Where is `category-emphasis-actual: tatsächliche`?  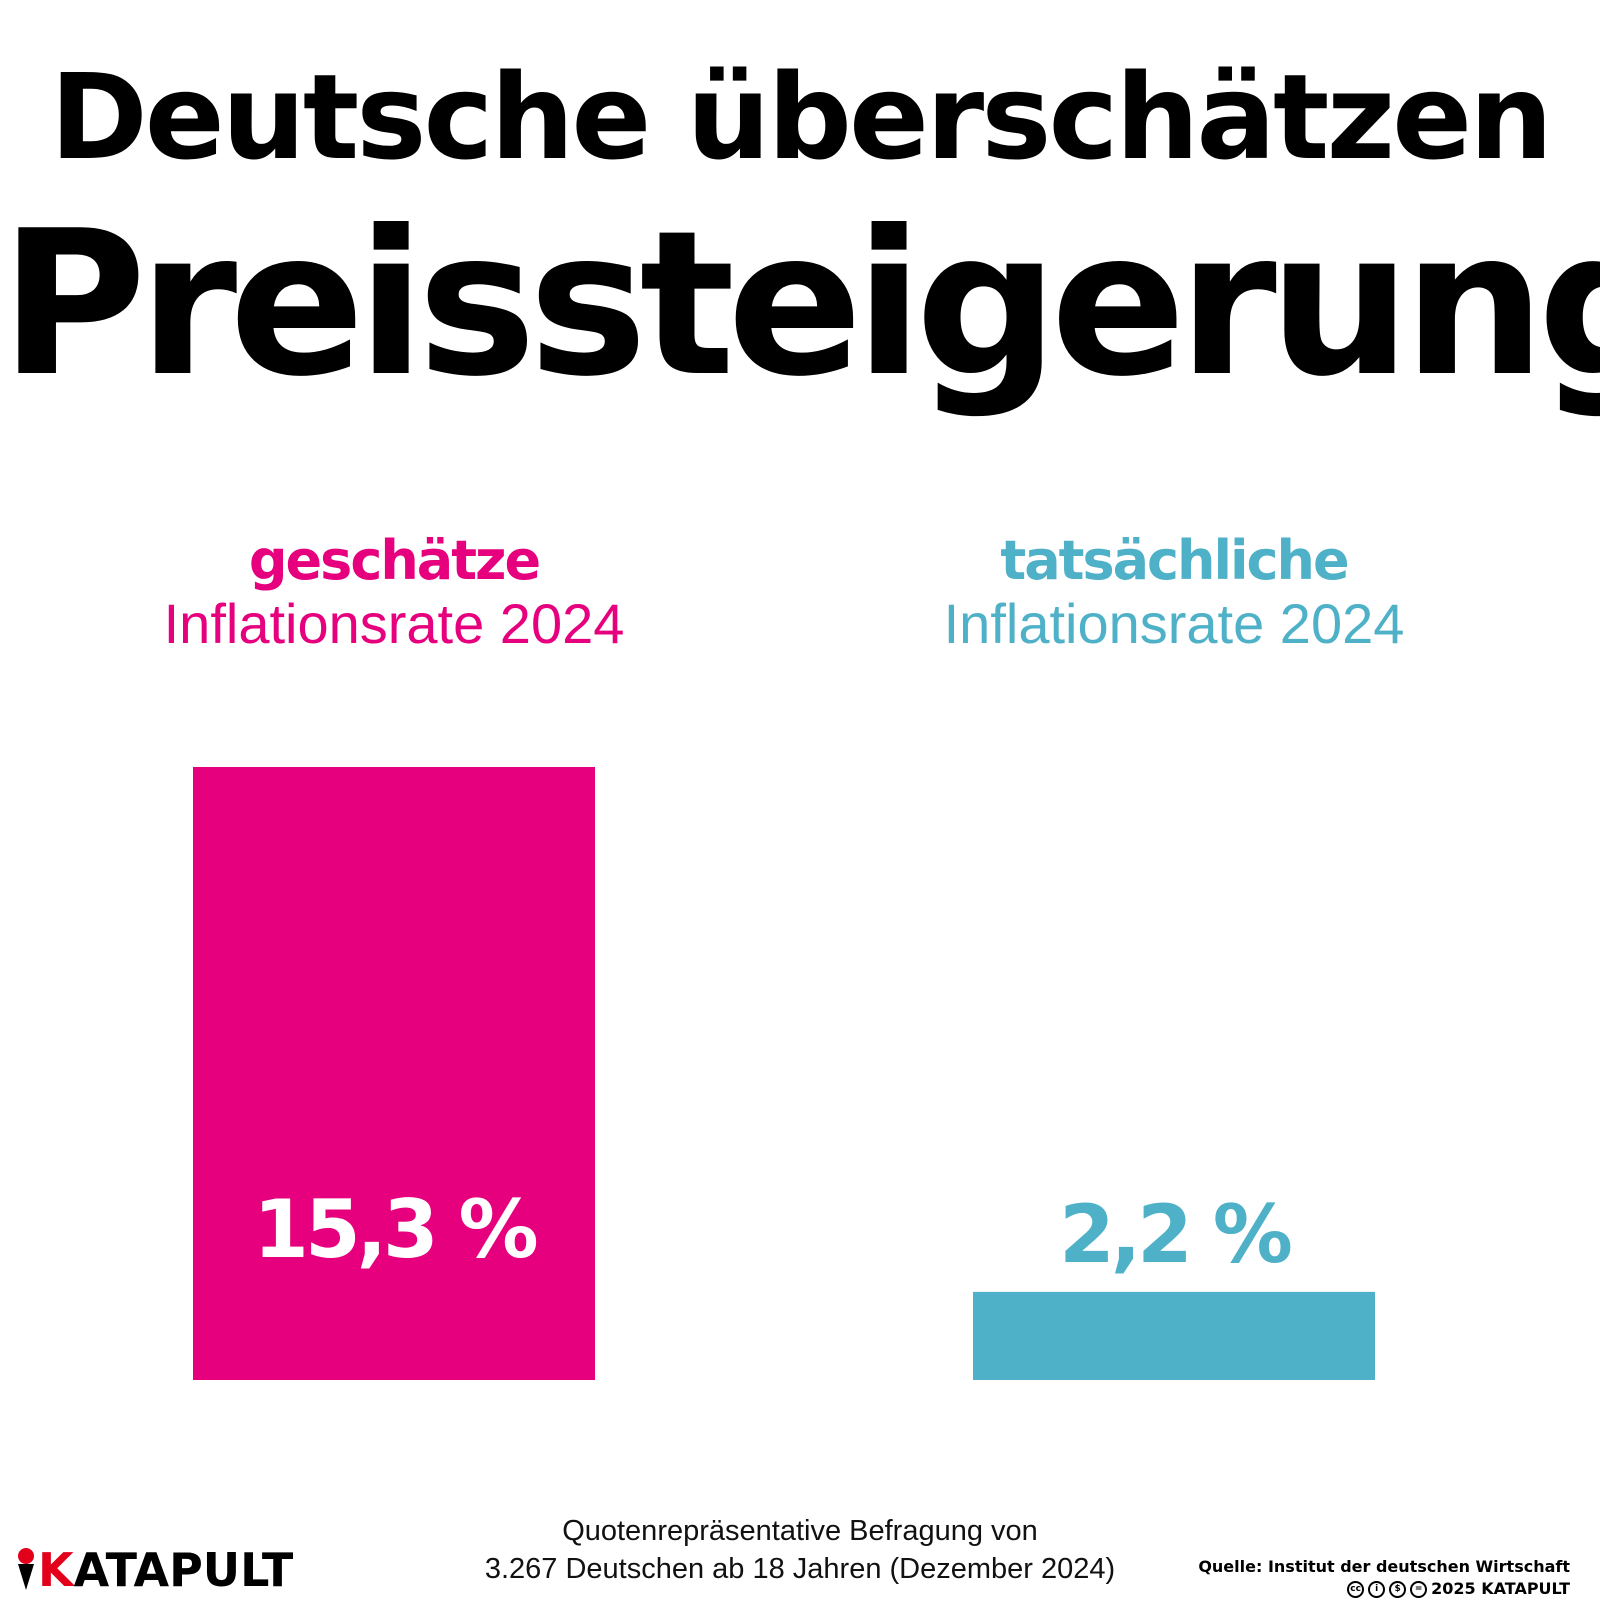 category-emphasis-actual: tatsächliche is located at coordinates (1174, 560).